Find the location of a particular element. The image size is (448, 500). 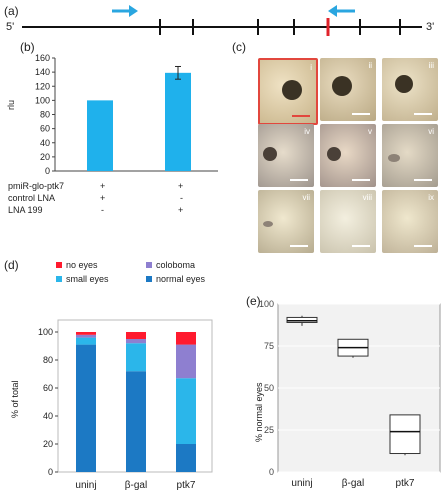

reverse-primer-arrow is located at coordinates (341, 11).